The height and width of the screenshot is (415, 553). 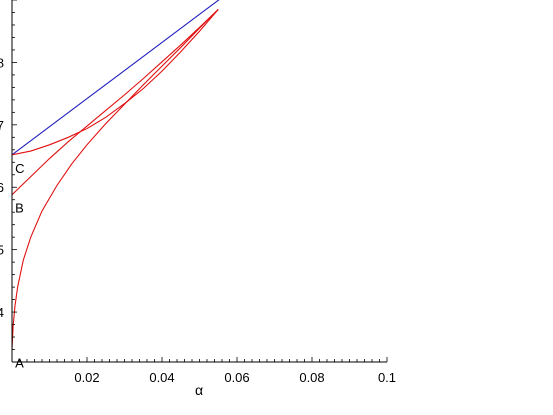 What do you see at coordinates (19, 168) in the screenshot?
I see `point-label-c: C` at bounding box center [19, 168].